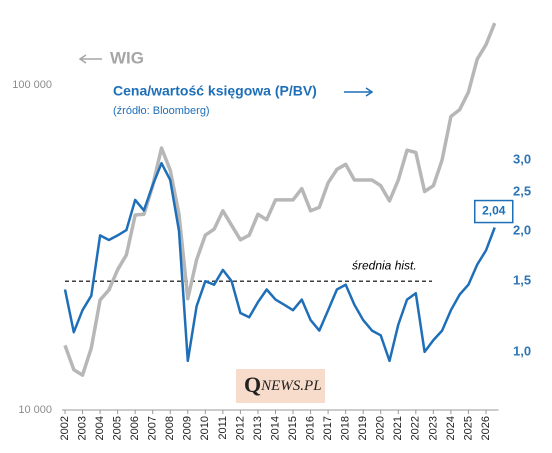 This screenshot has width=552, height=453. I want to click on x-tick-label: 2014, so click(275, 428).